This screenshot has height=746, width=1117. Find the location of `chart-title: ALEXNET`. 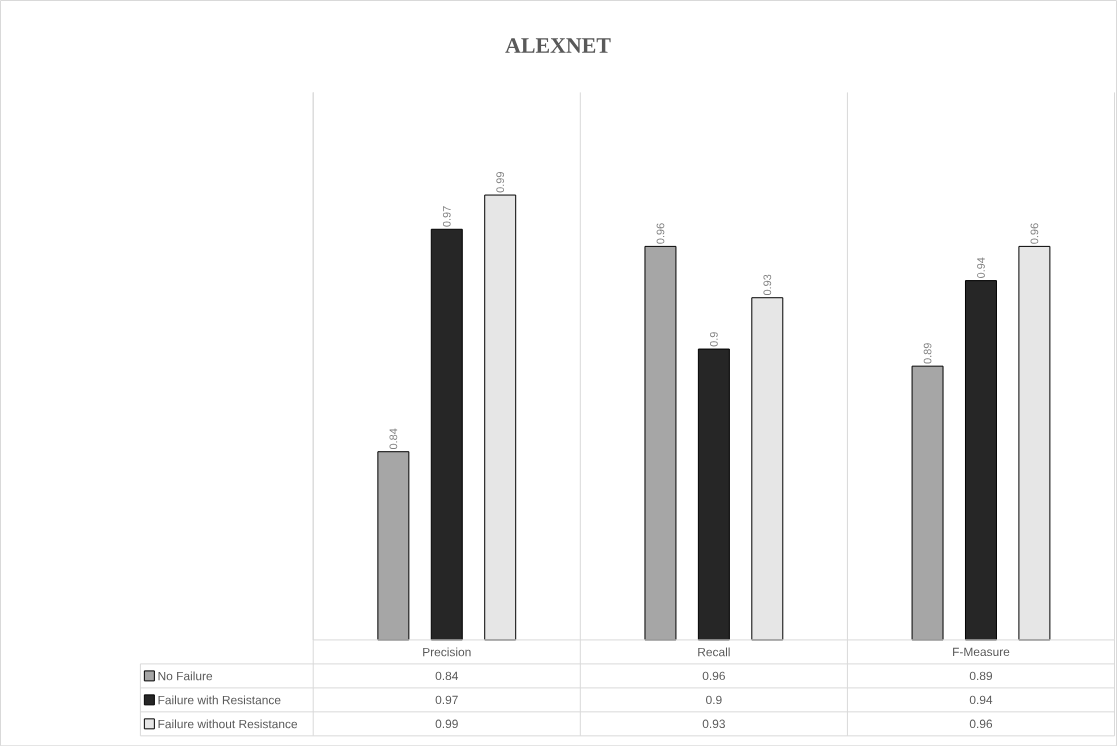

chart-title: ALEXNET is located at coordinates (558, 45).